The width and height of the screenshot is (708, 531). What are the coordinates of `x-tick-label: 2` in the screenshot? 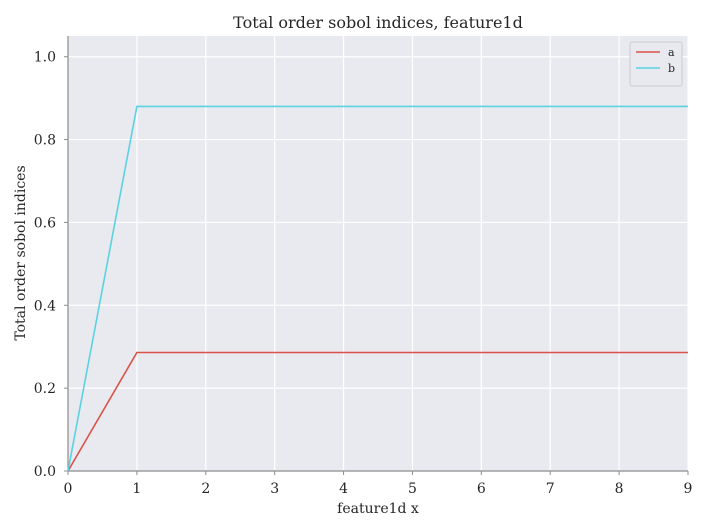 It's located at (205, 489).